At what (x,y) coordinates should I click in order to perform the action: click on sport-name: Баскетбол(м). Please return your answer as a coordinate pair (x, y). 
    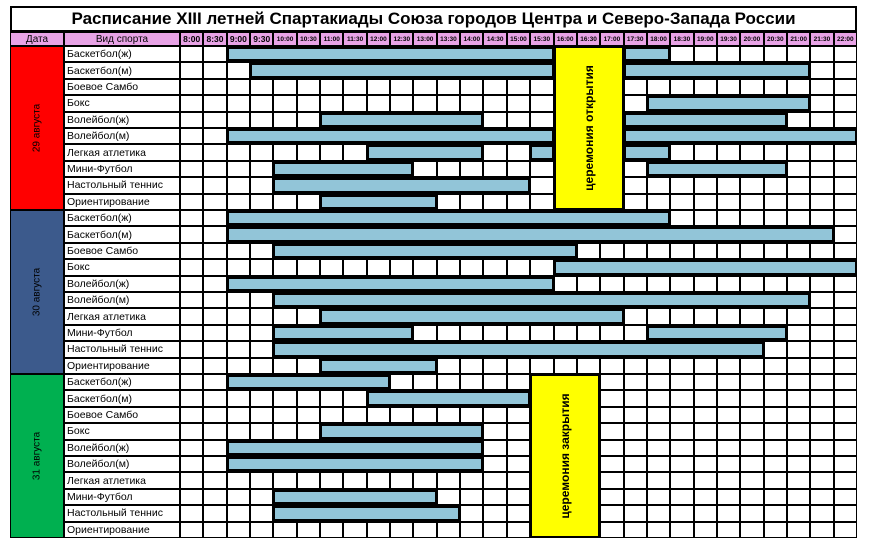
    Looking at the image, I should click on (122, 398).